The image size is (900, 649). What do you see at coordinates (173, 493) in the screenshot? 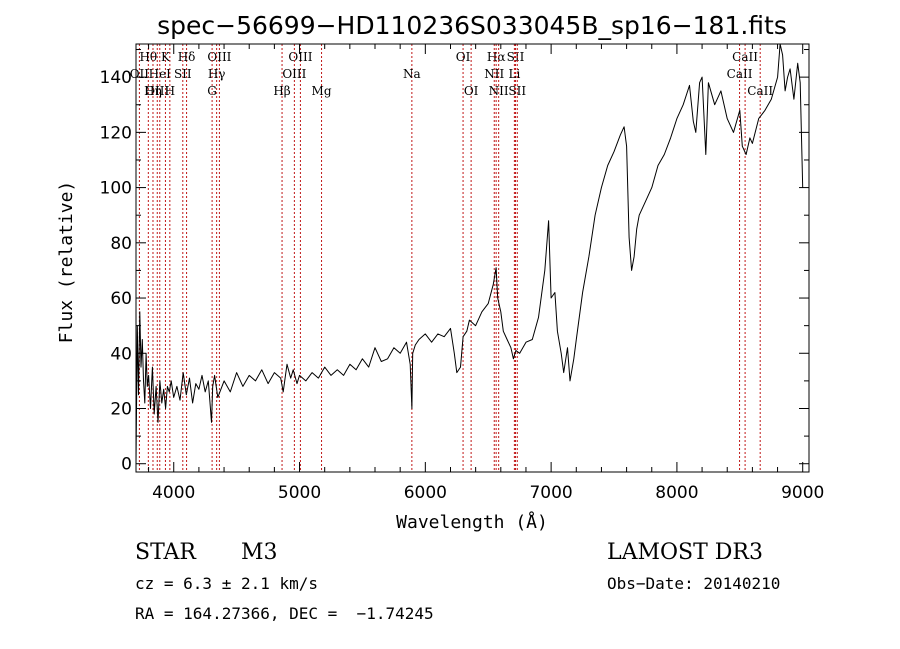
I see `x-tick-label-0: 4000` at bounding box center [173, 493].